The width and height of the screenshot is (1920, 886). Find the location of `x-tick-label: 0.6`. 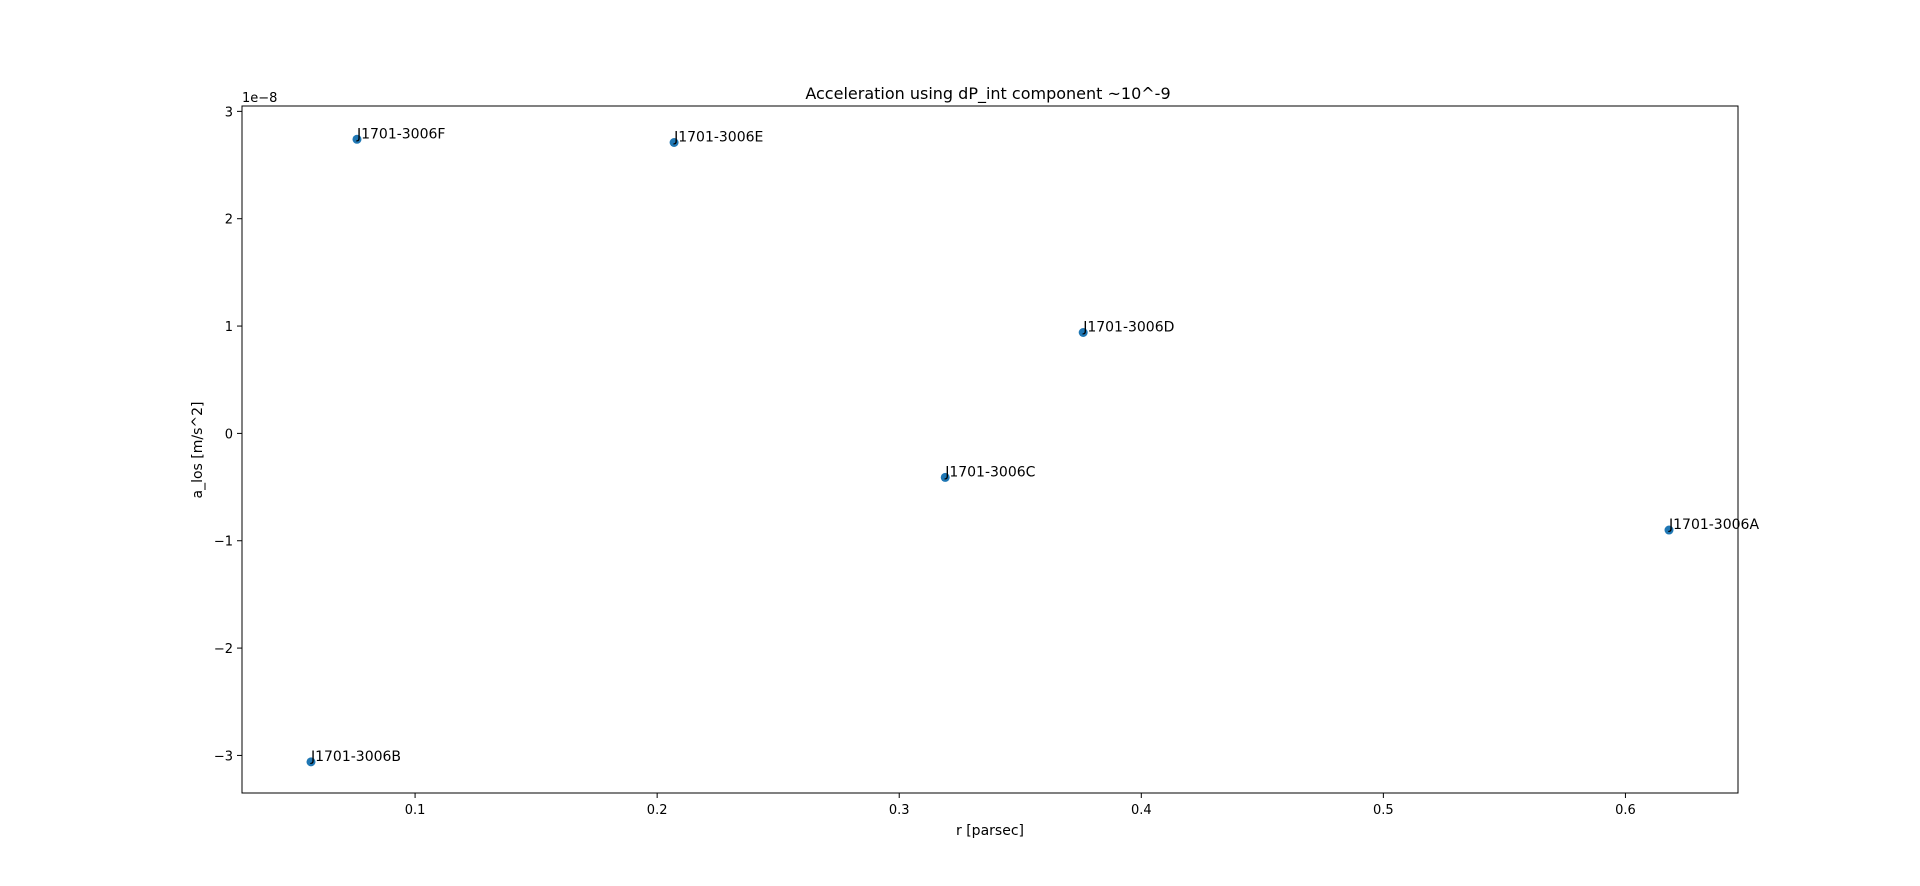

x-tick-label: 0.6 is located at coordinates (1625, 810).